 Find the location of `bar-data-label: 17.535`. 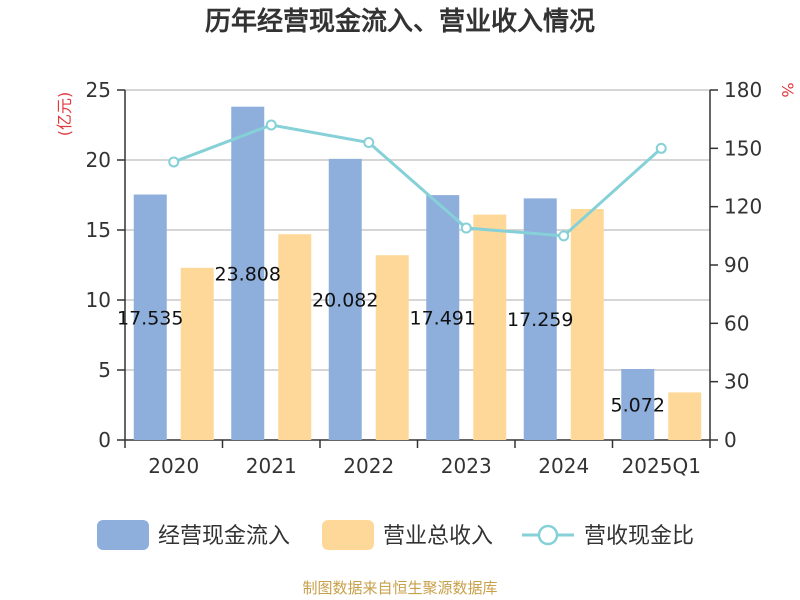

bar-data-label: 17.535 is located at coordinates (150, 318).